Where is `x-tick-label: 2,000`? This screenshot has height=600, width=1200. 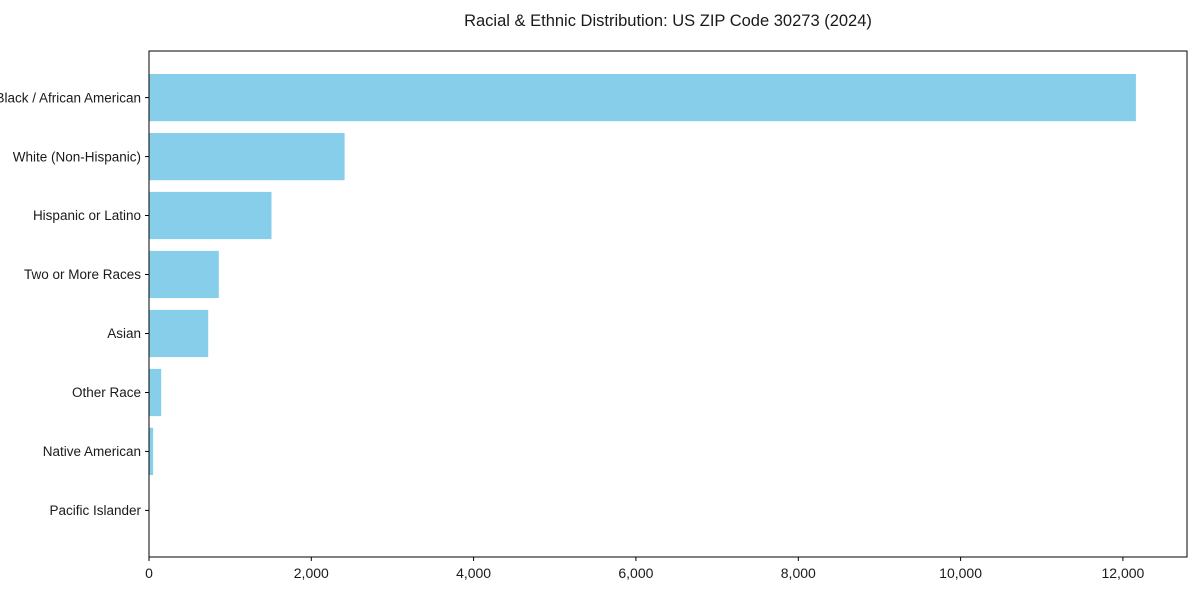 x-tick-label: 2,000 is located at coordinates (311, 573).